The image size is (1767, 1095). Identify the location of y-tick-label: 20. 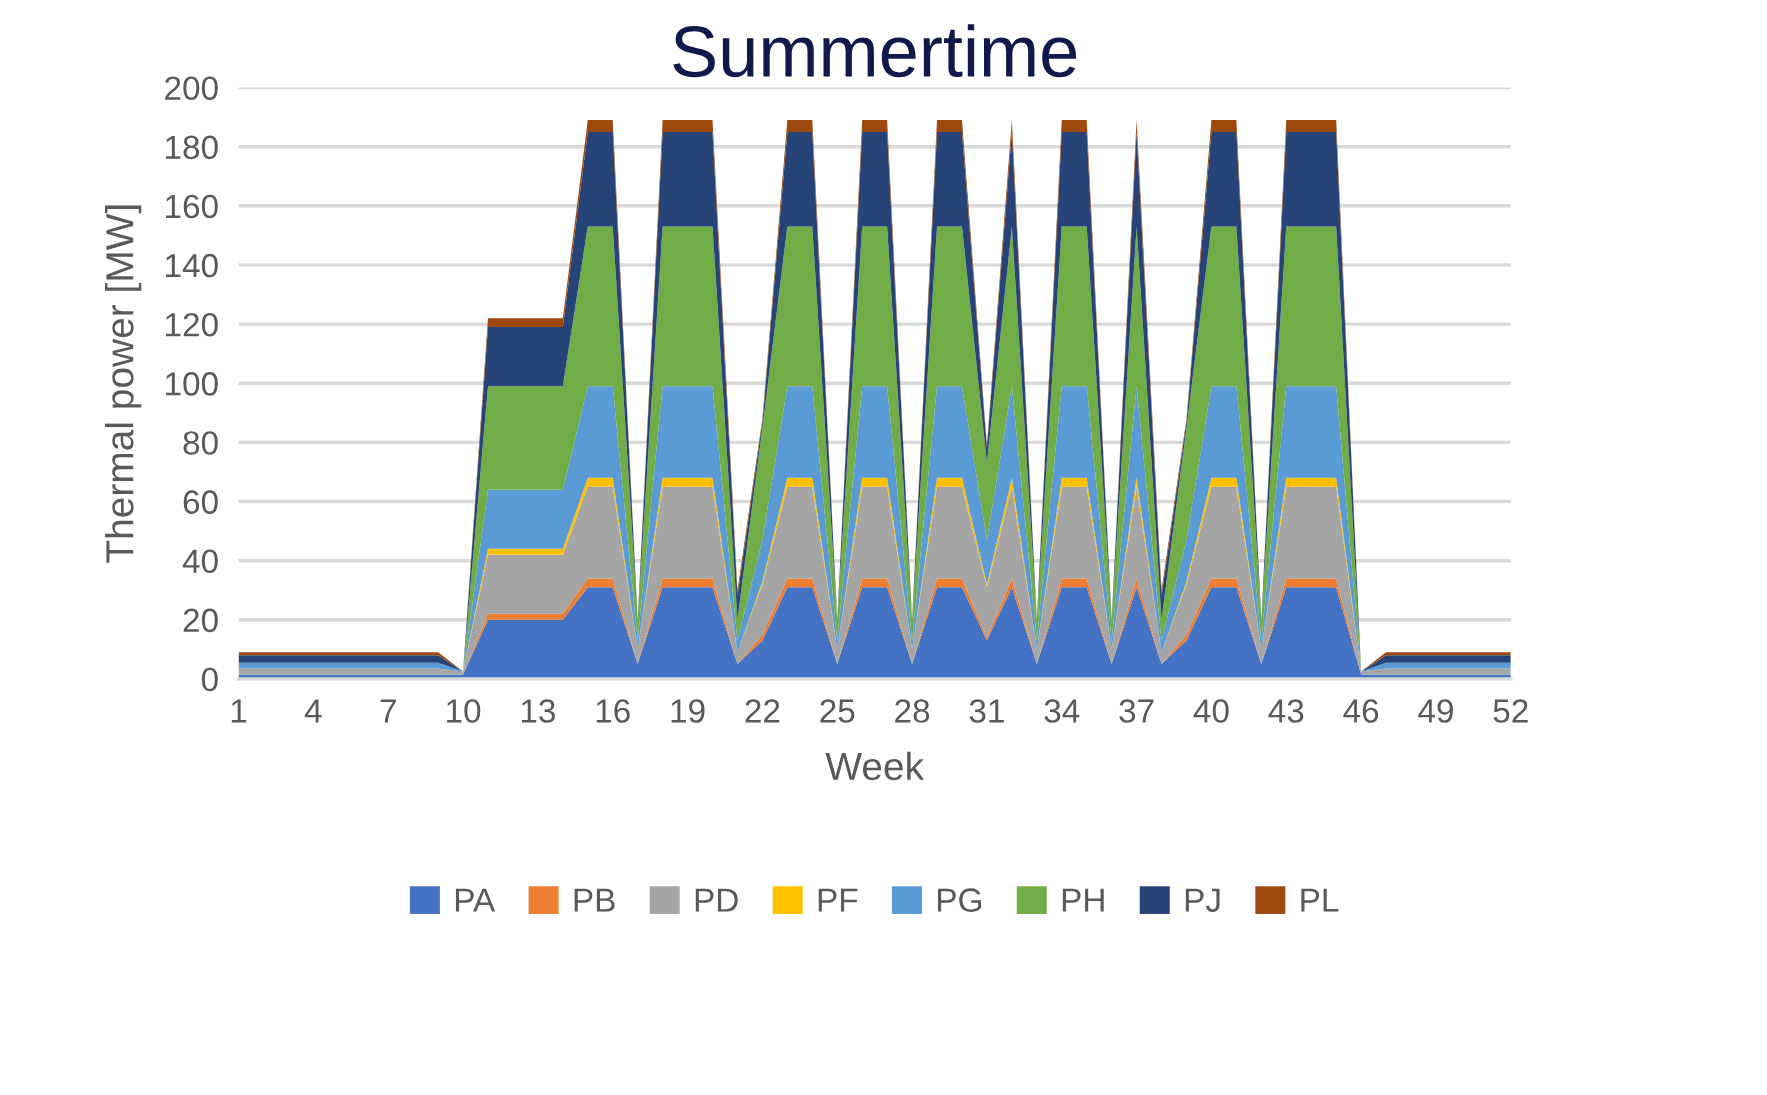
(200, 620).